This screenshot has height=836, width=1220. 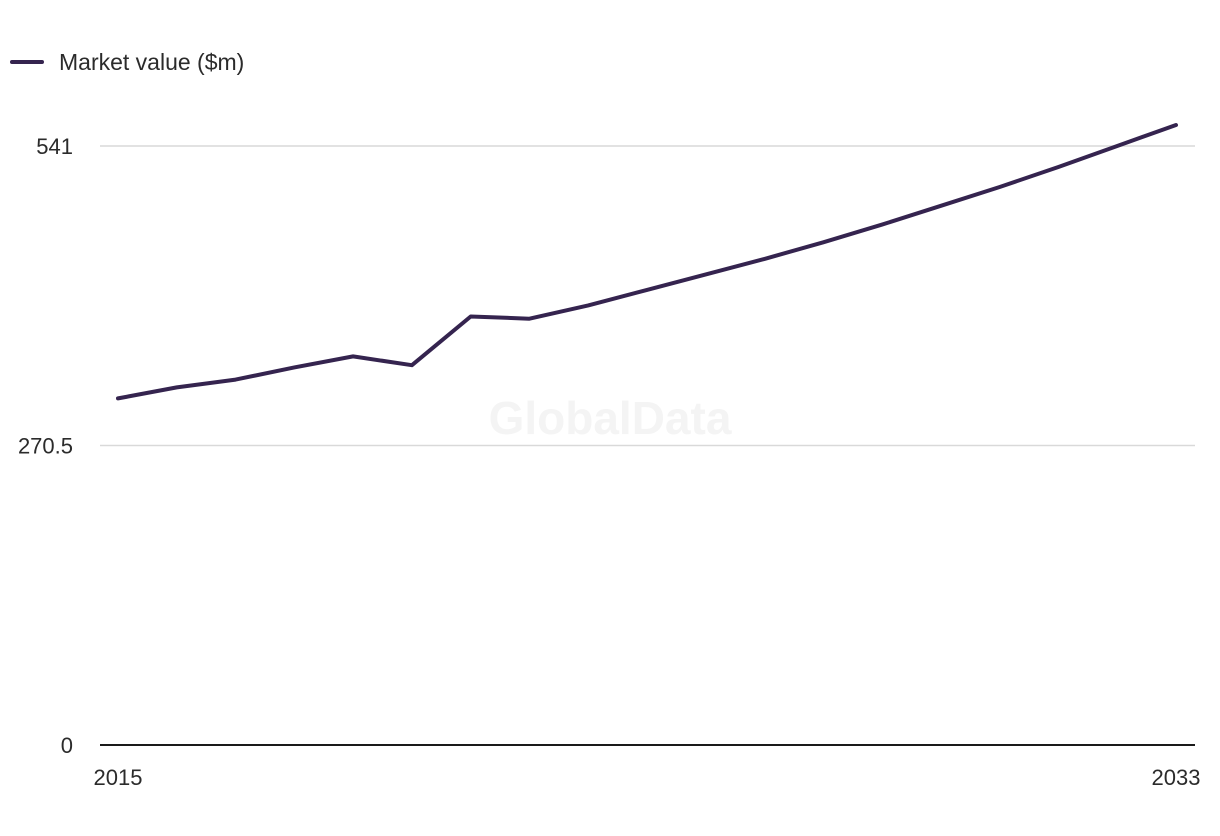 I want to click on watermark: GlobalData, so click(x=610, y=418).